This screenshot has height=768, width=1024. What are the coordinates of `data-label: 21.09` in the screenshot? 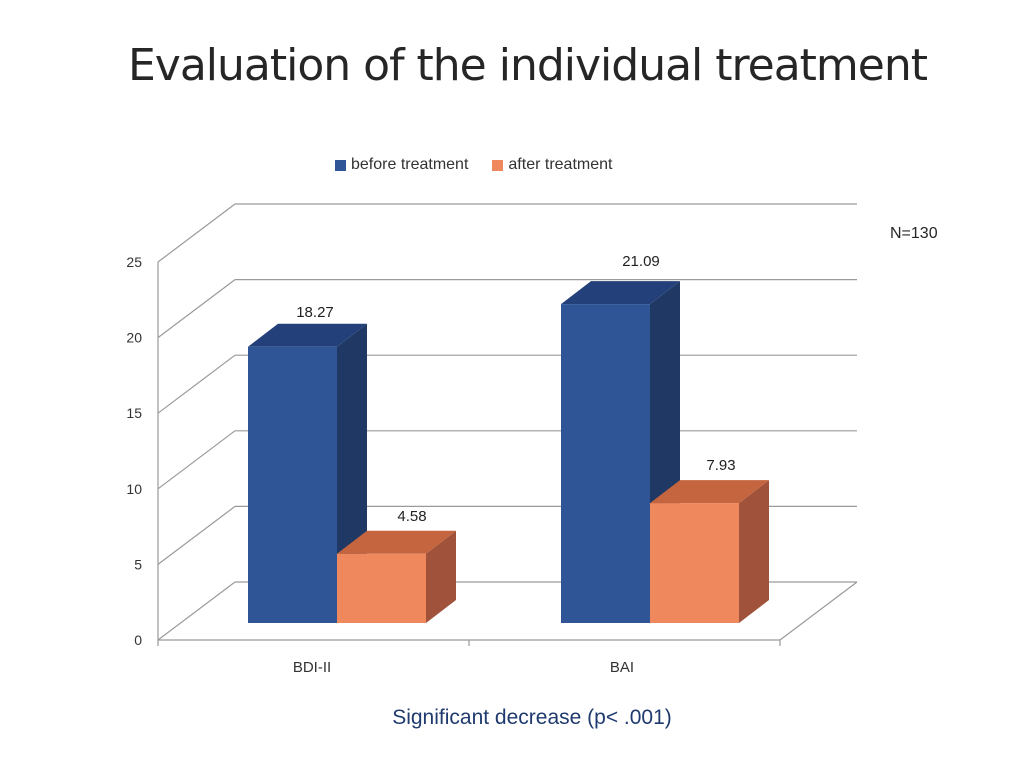 It's located at (641, 261).